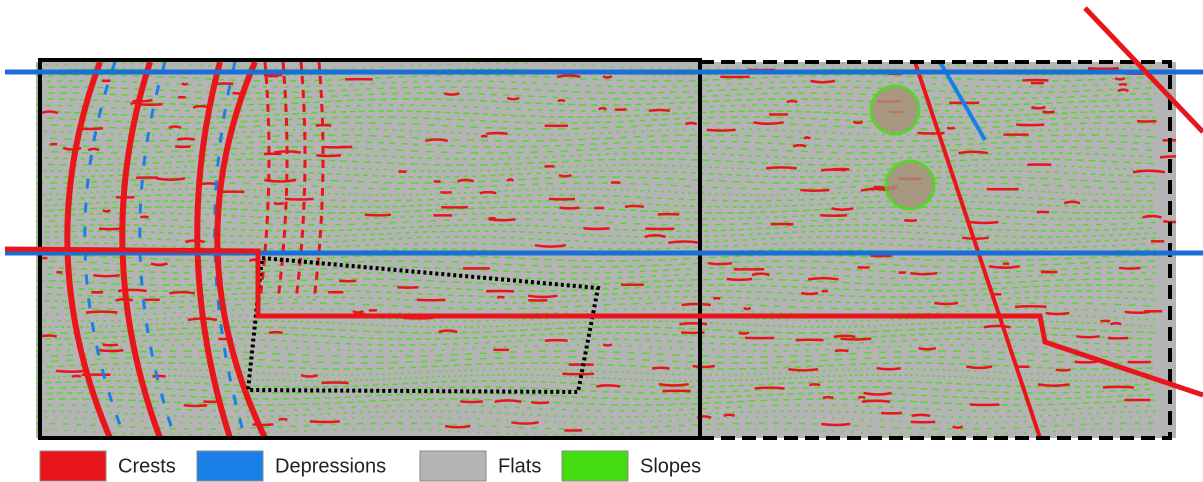 The height and width of the screenshot is (482, 1203). What do you see at coordinates (330, 466) in the screenshot?
I see `legend-label: Depressions` at bounding box center [330, 466].